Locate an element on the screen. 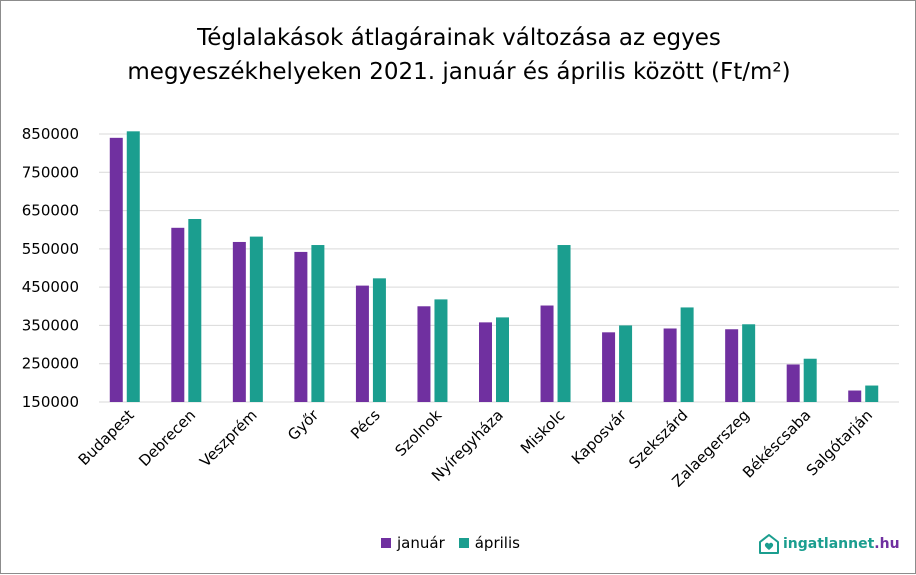 The height and width of the screenshot is (575, 916). x-category-label: Szolnok is located at coordinates (418, 433).